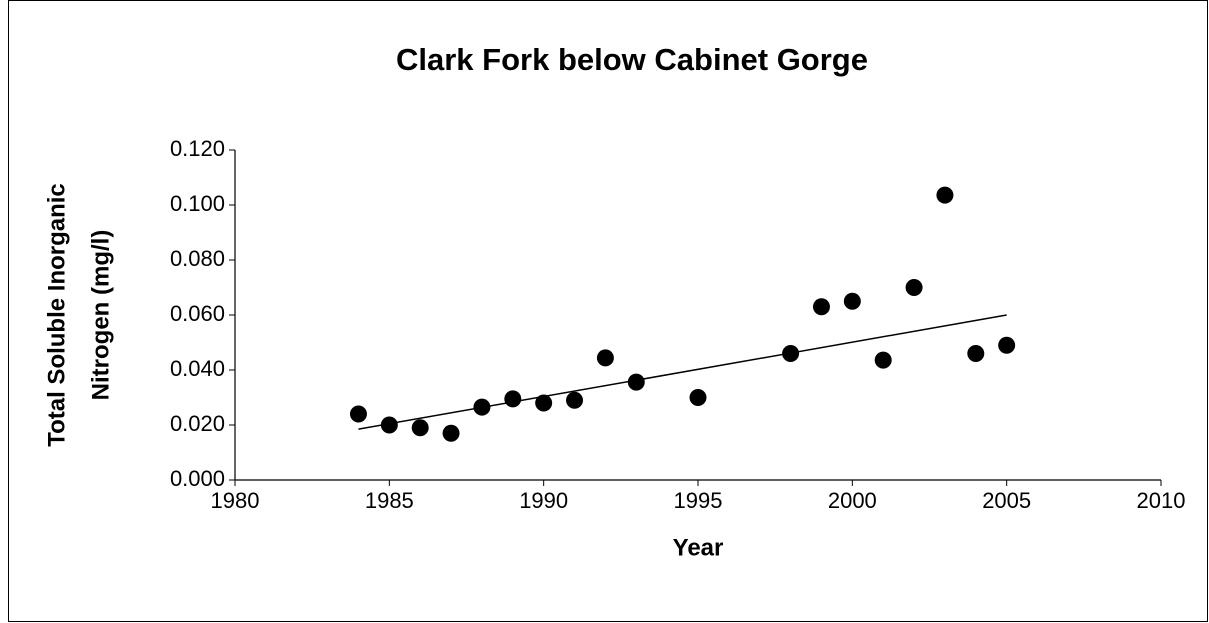 Image resolution: width=1209 pixels, height=623 pixels. Describe the element at coordinates (197, 478) in the screenshot. I see `y-tick-label: 0.000` at that location.